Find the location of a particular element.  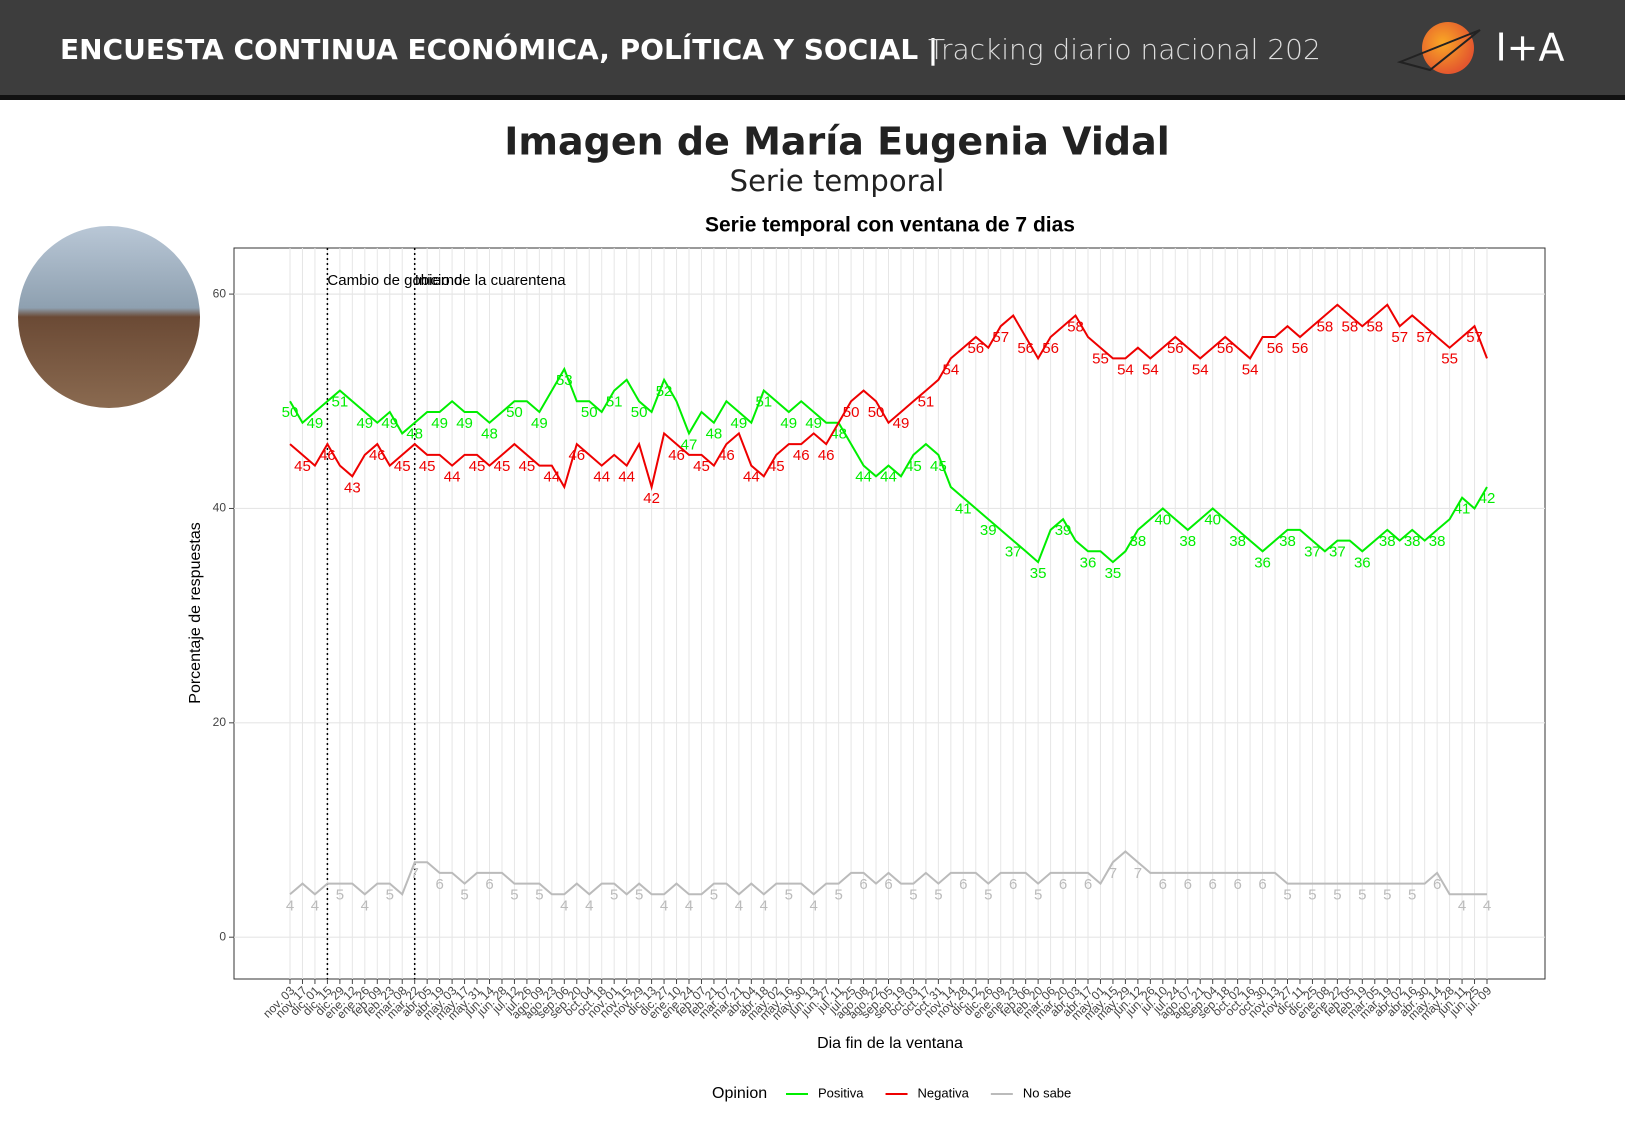

data-label: 57 is located at coordinates (1424, 337).